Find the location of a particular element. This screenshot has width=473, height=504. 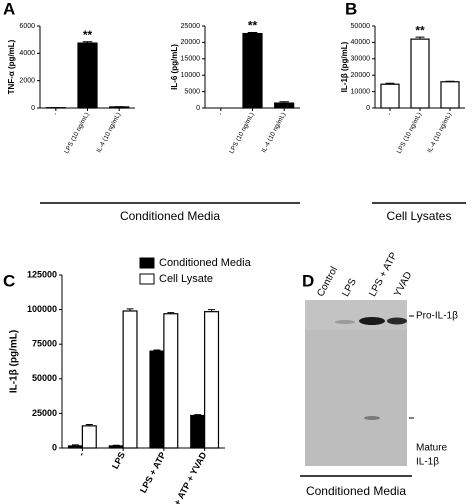

band-label: Mature is located at coordinates (432, 448).